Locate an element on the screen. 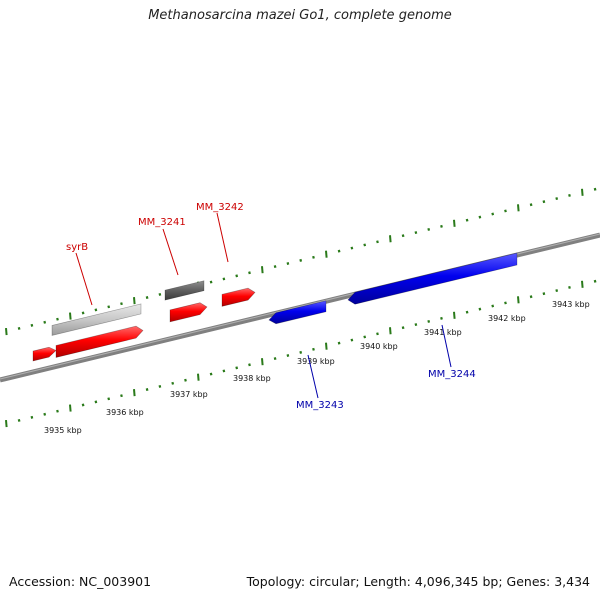 The image size is (600, 600). kbp-label: 3939 kbp is located at coordinates (316, 361).